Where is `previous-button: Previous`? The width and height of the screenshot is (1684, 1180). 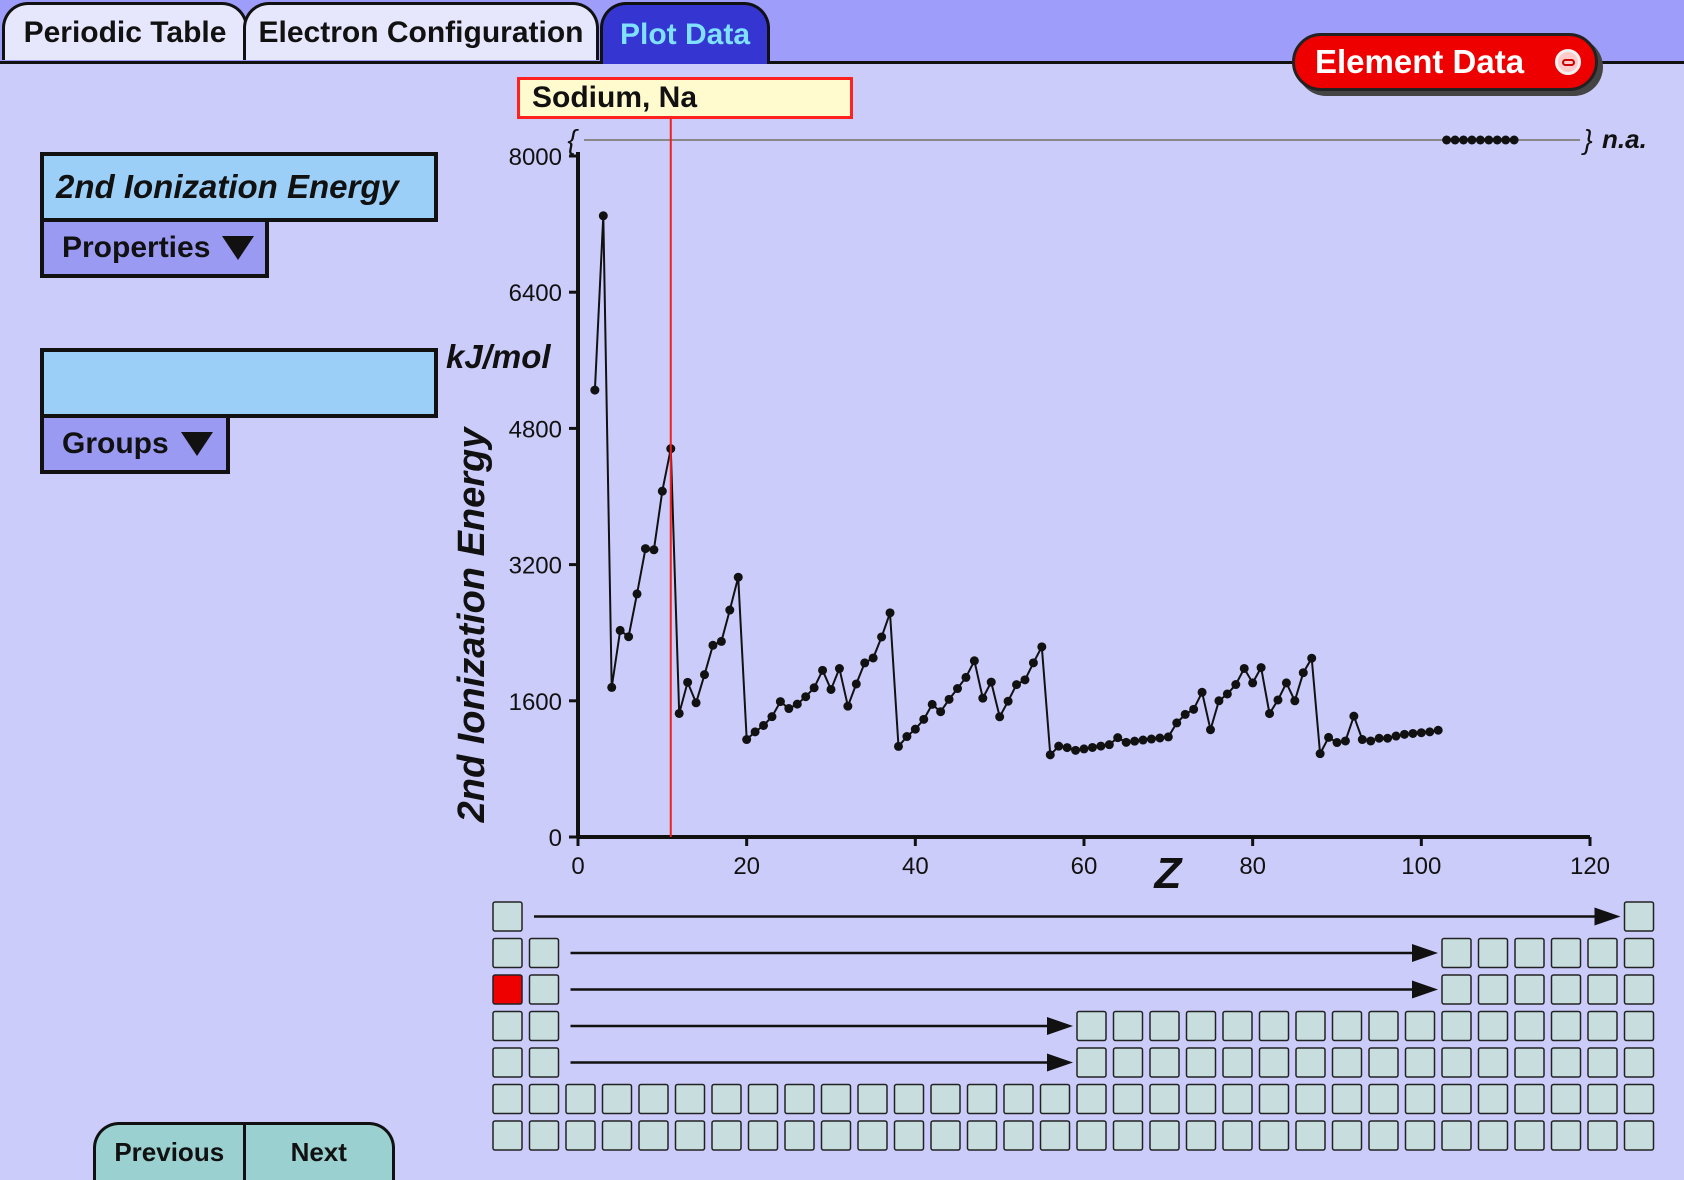
previous-button: Previous is located at coordinates (171, 1152).